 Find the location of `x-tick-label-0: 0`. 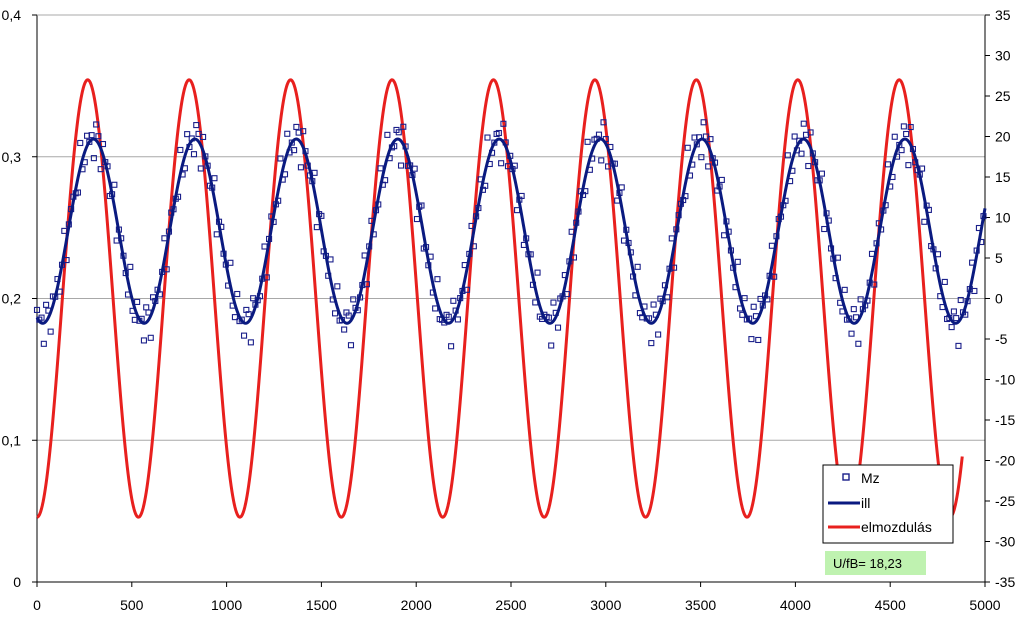

x-tick-label-0: 0 is located at coordinates (37, 605).